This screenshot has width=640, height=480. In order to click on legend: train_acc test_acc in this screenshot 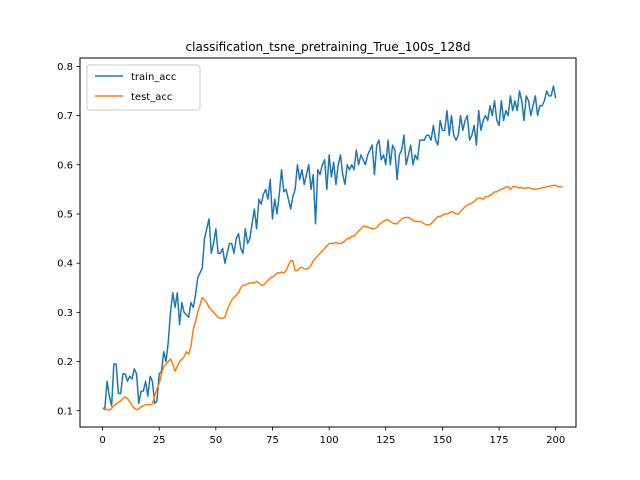, I will do `click(143, 87)`.